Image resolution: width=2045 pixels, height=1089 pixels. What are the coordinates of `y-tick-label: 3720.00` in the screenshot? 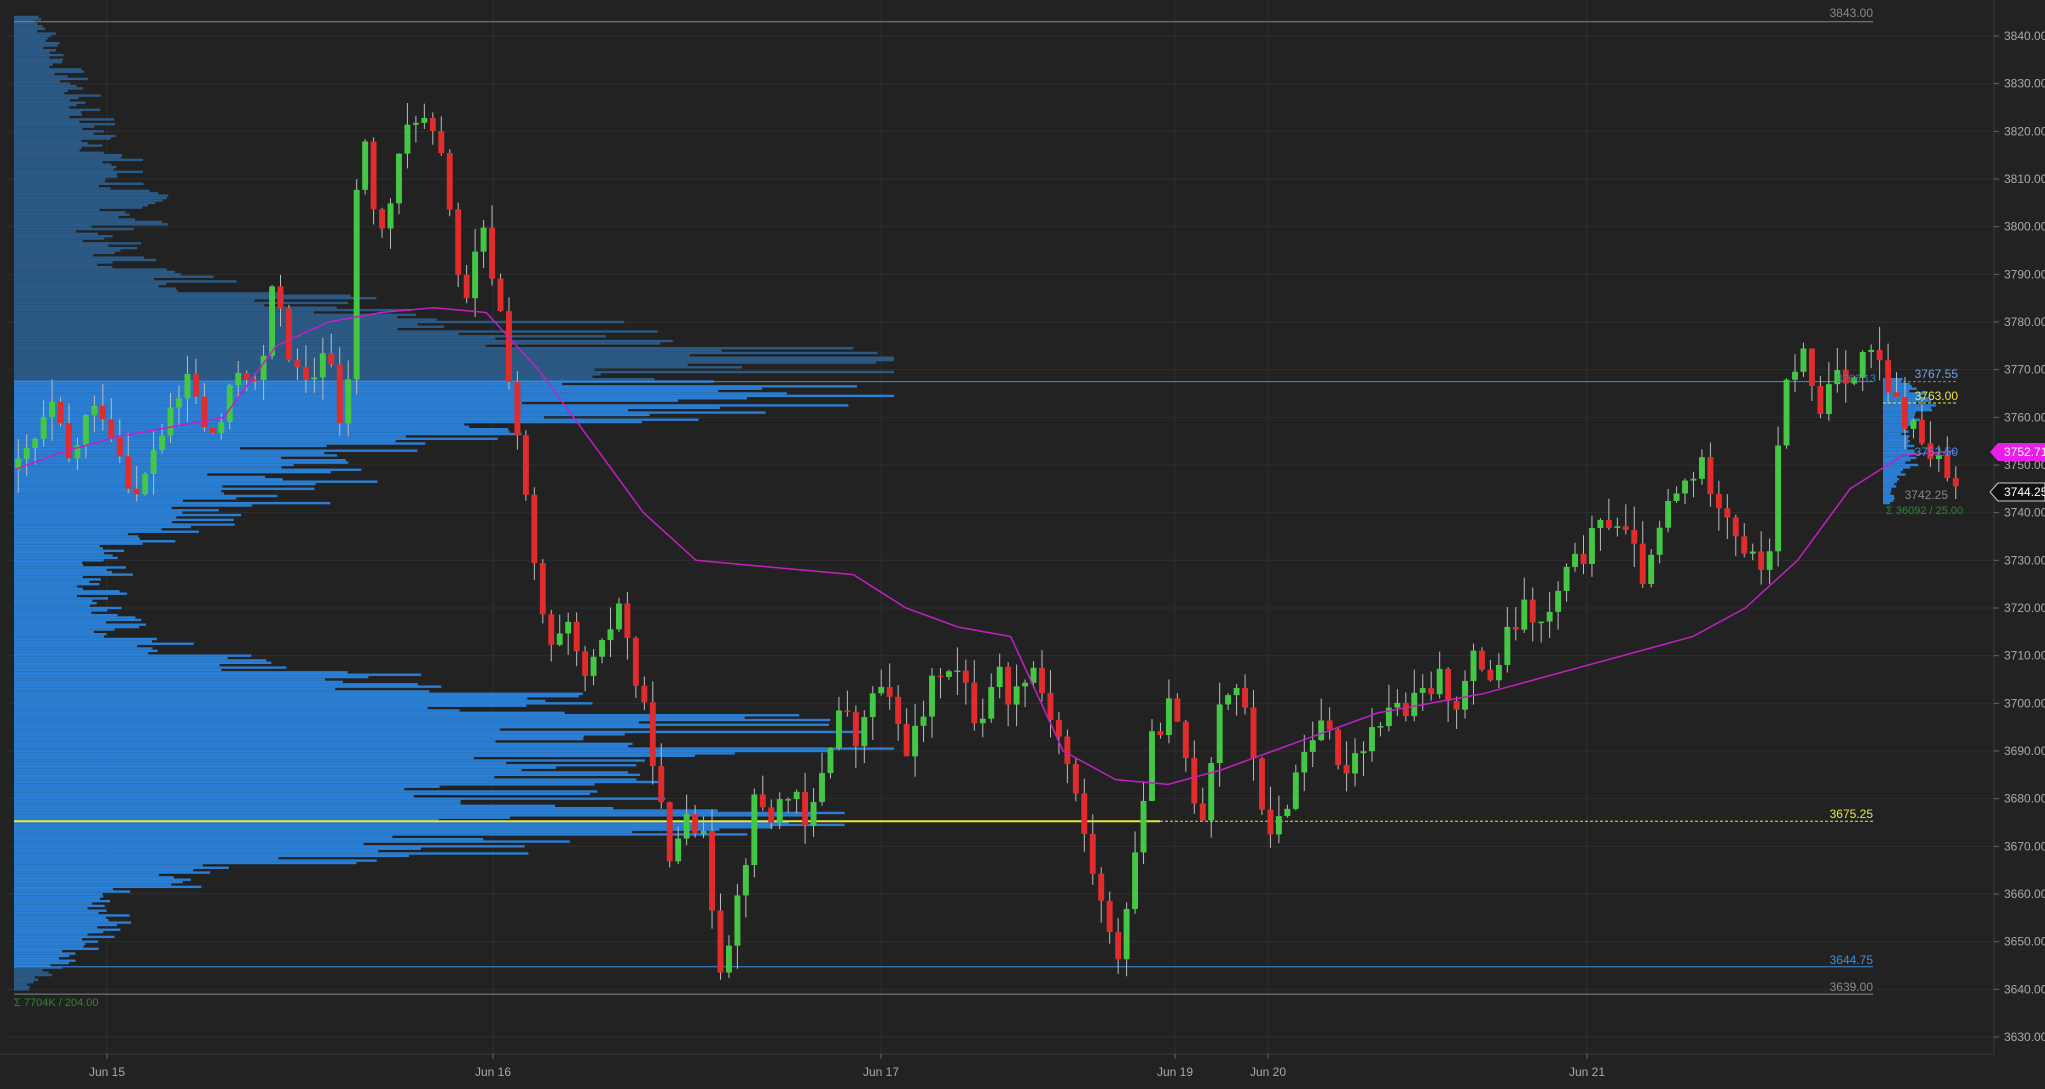 It's located at (2024, 608).